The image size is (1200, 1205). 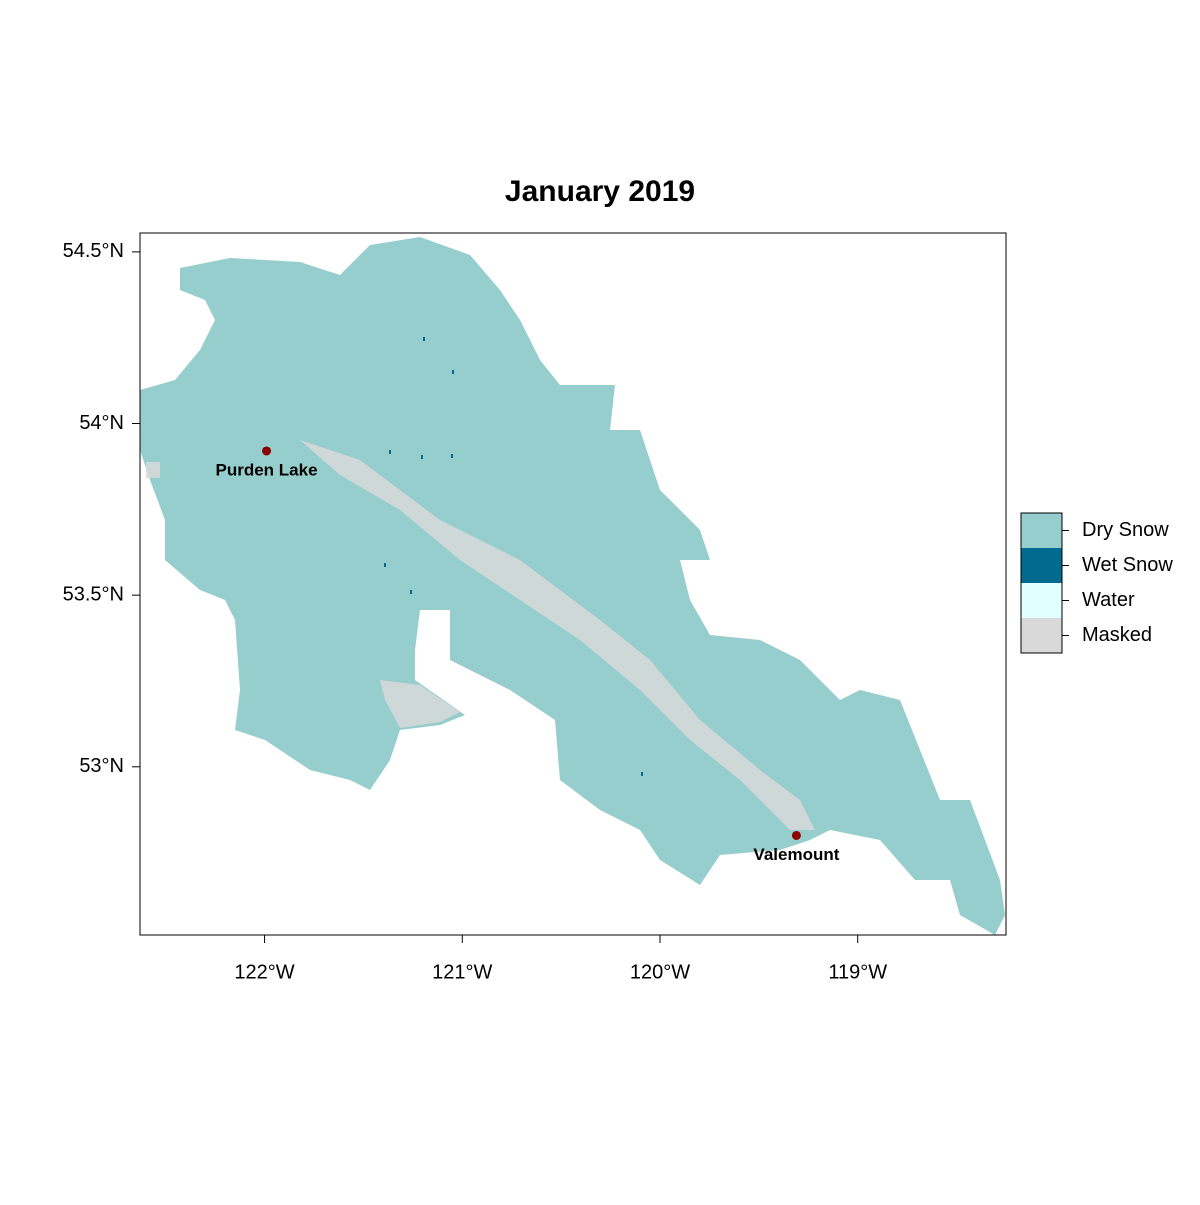 What do you see at coordinates (1125, 530) in the screenshot?
I see `legend-label: Dry Snow` at bounding box center [1125, 530].